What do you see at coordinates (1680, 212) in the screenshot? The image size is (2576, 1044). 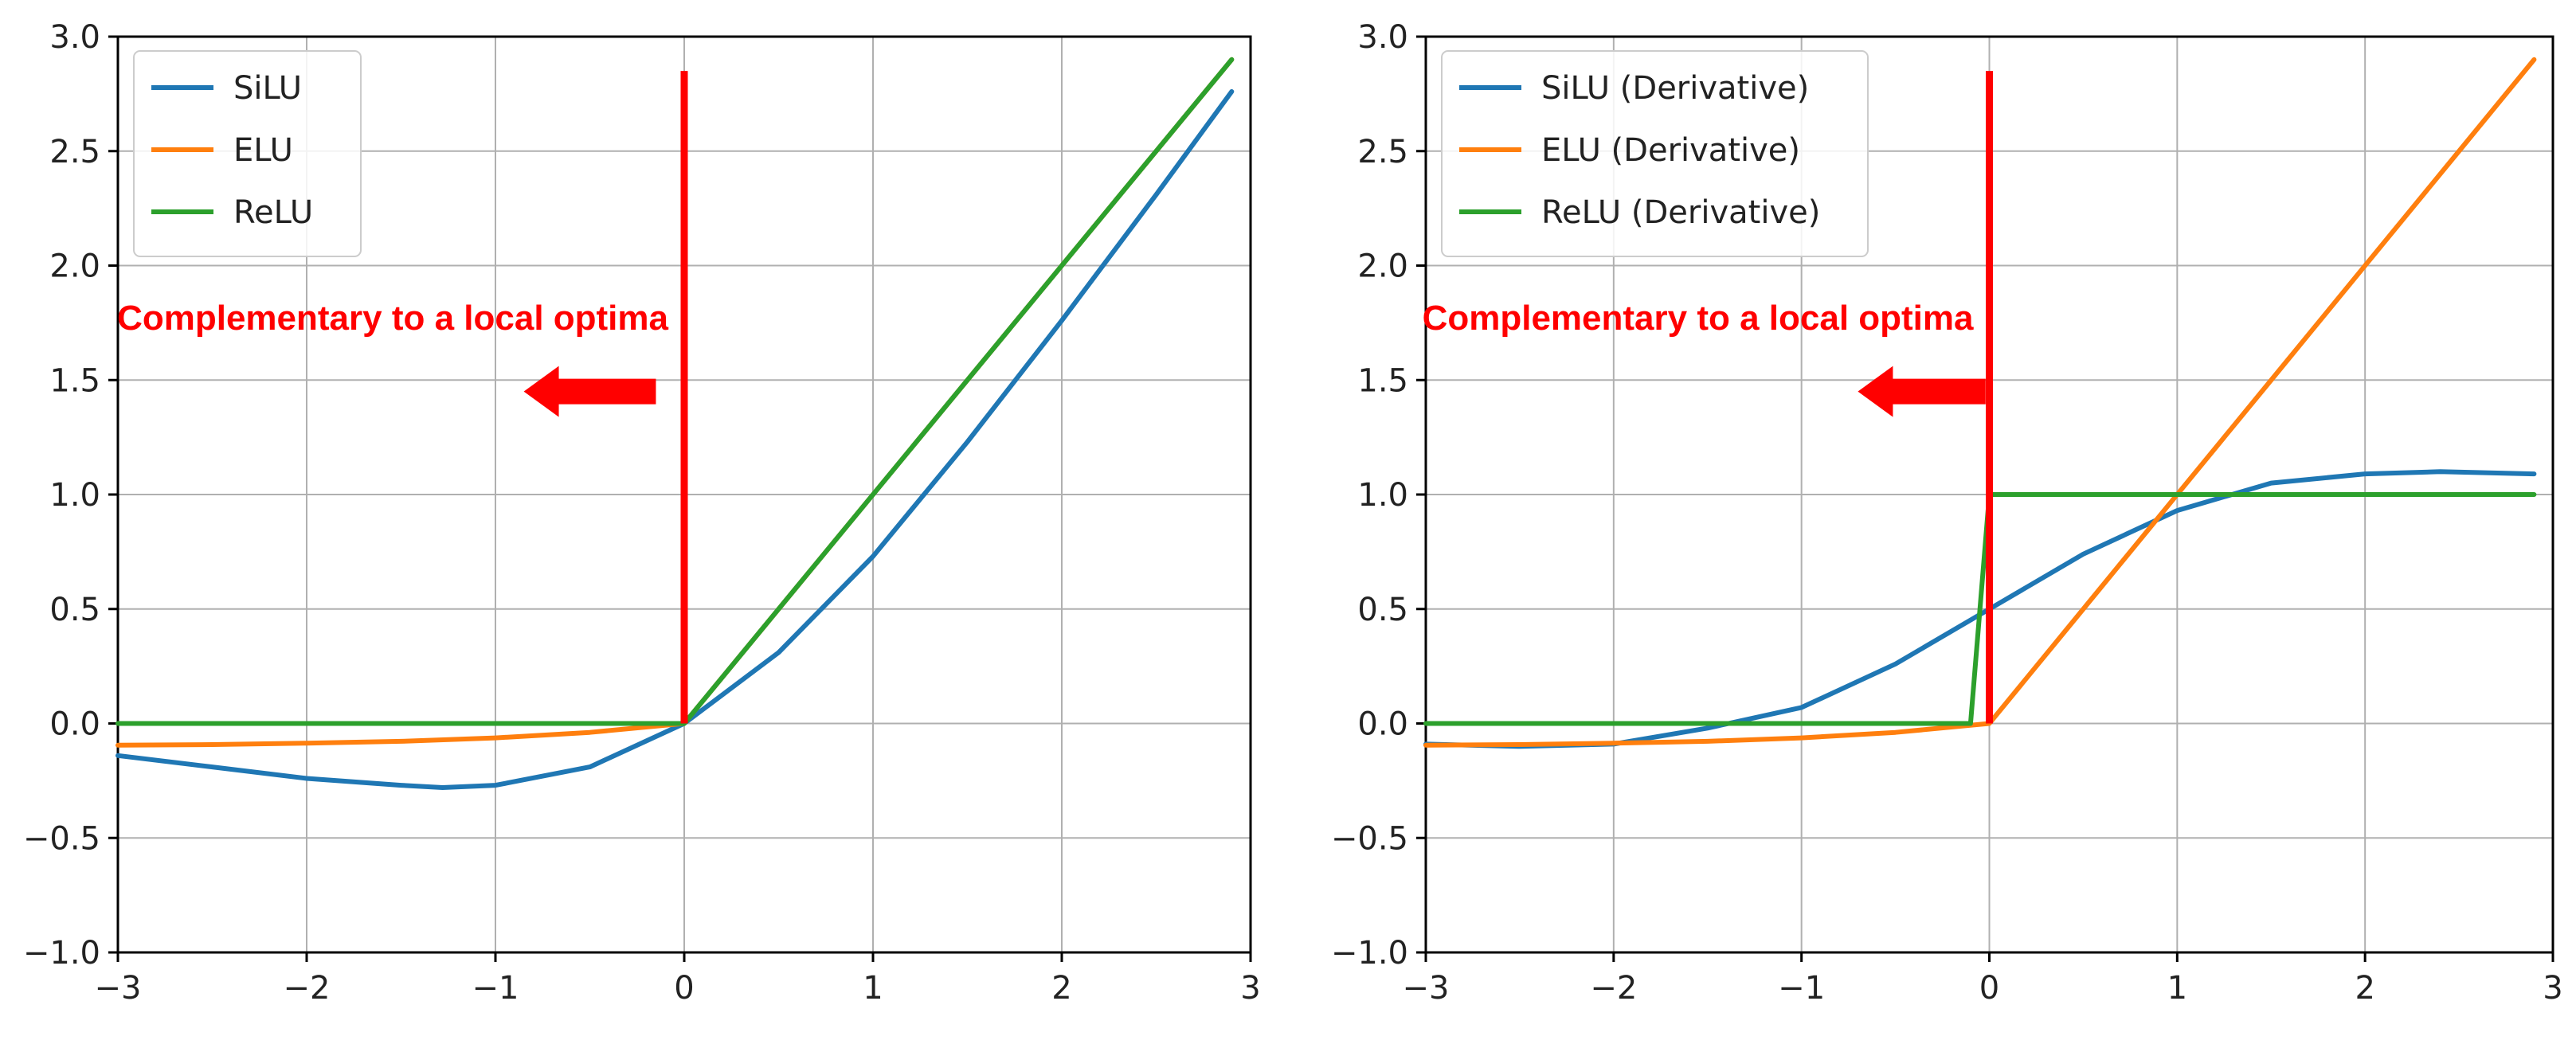 I see `legend-entry: ReLU (Derivative)` at bounding box center [1680, 212].